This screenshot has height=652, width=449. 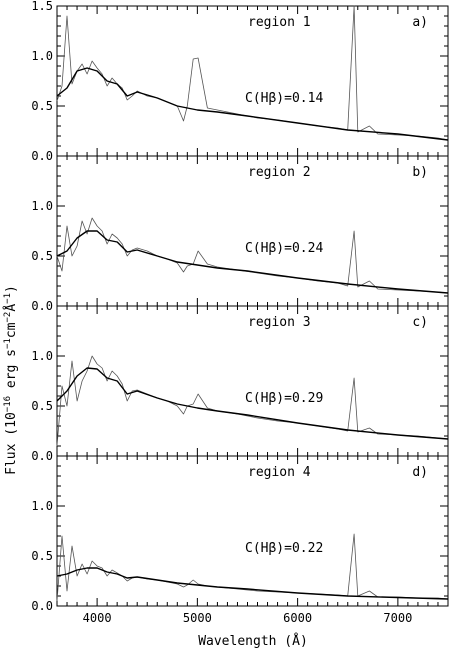 What do you see at coordinates (420, 472) in the screenshot?
I see `panel-letter: d)` at bounding box center [420, 472].